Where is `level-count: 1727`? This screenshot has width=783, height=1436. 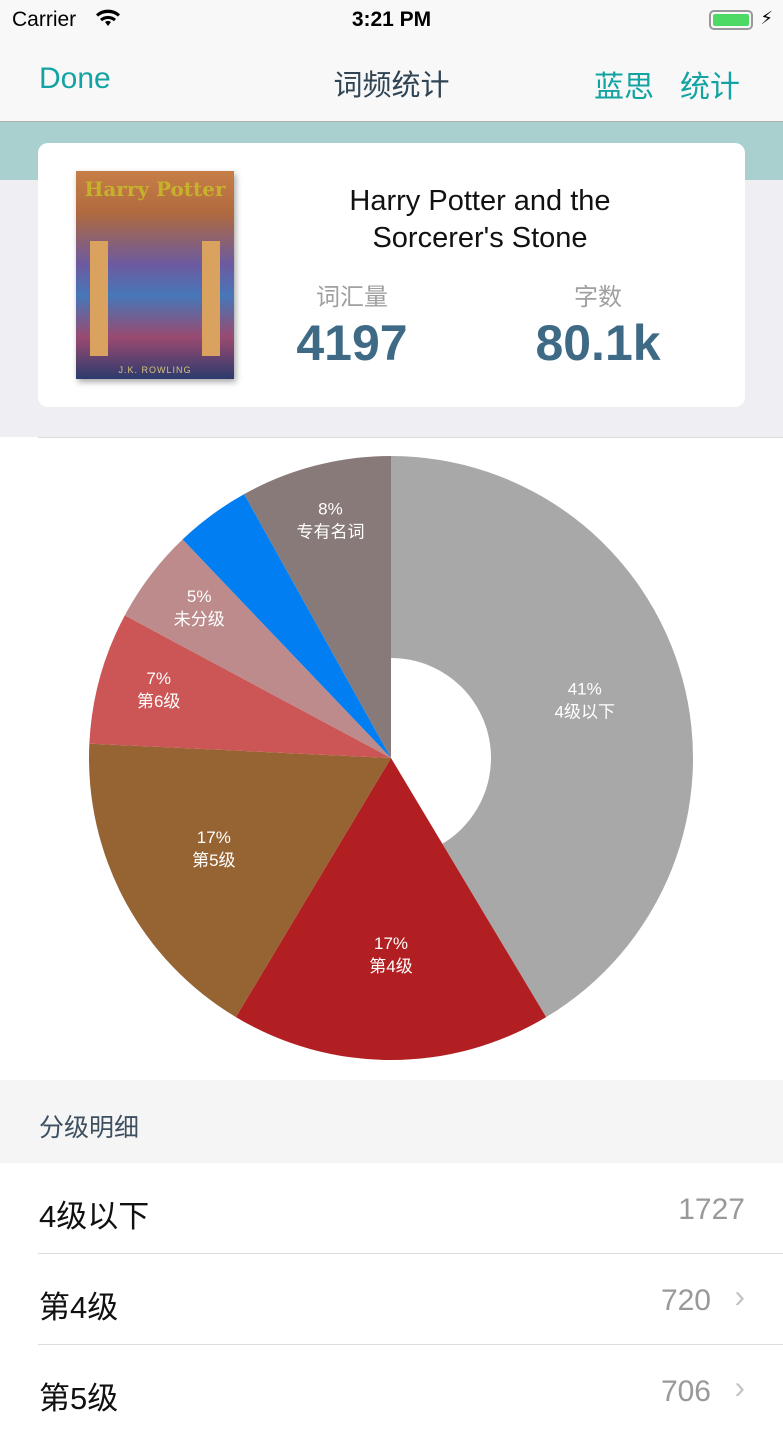 level-count: 1727 is located at coordinates (711, 1209).